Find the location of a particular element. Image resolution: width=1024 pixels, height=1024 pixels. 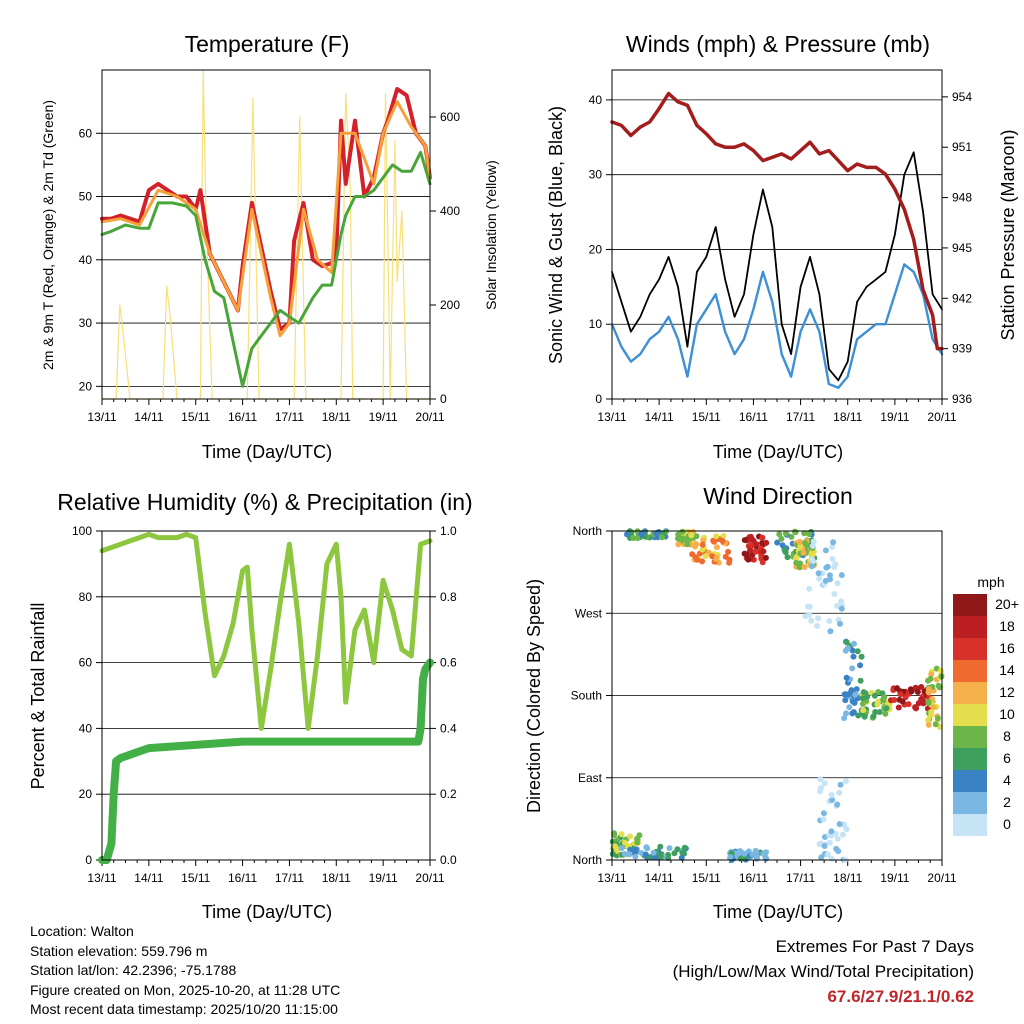

y-tick-label-right: 0.4 is located at coordinates (448, 728).